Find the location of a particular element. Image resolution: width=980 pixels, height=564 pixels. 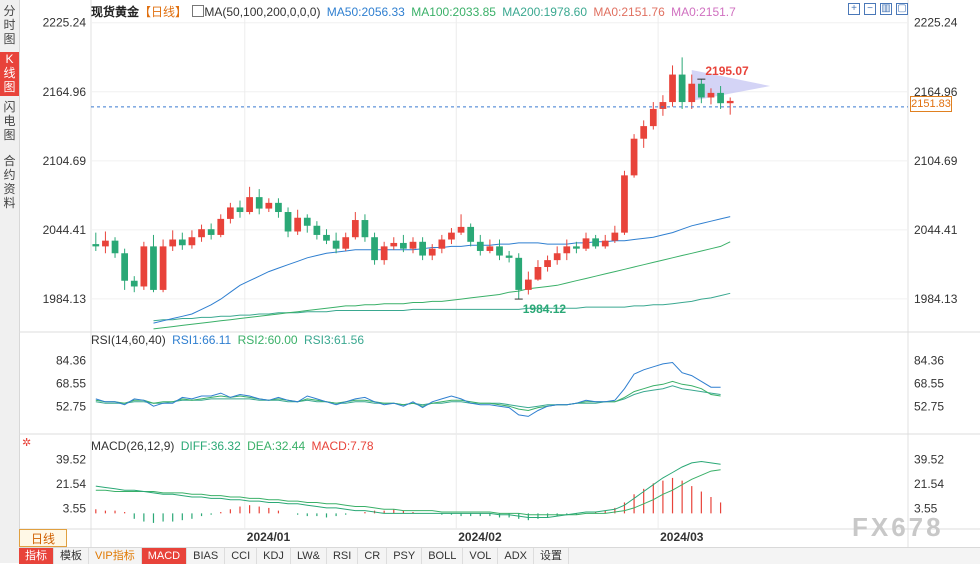

watermark-logo: FX678 is located at coordinates (898, 527).